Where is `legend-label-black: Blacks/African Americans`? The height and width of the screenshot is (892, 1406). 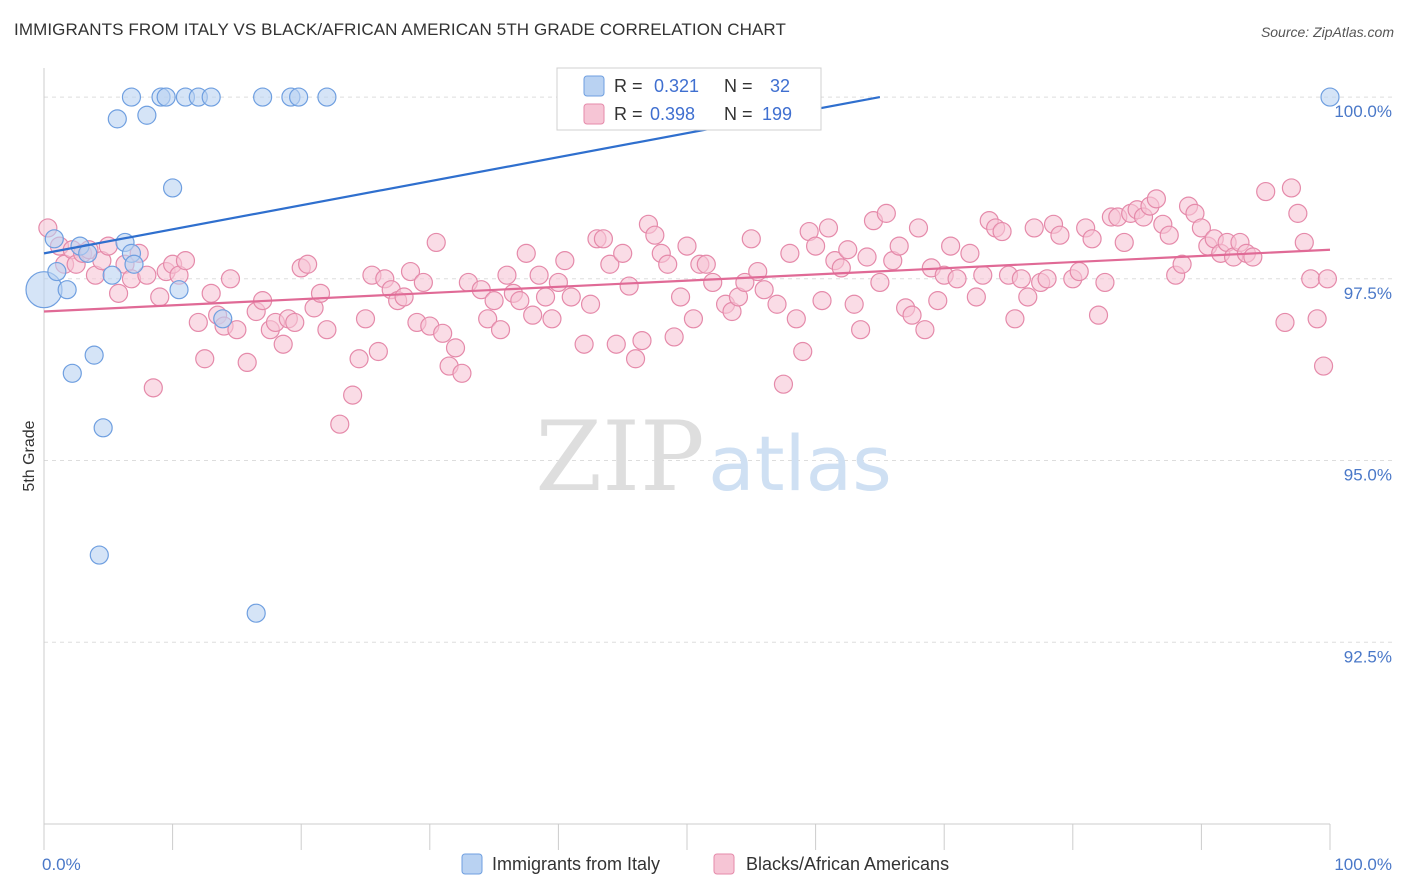
legend-label-black: Blacks/African Americans is located at coordinates (847, 864).